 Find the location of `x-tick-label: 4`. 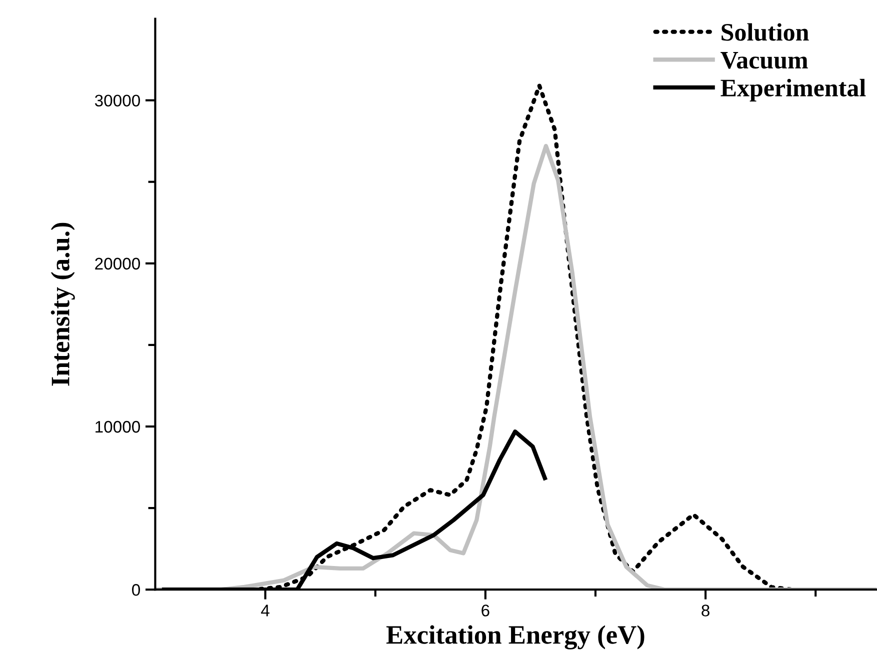

x-tick-label: 4 is located at coordinates (265, 610).